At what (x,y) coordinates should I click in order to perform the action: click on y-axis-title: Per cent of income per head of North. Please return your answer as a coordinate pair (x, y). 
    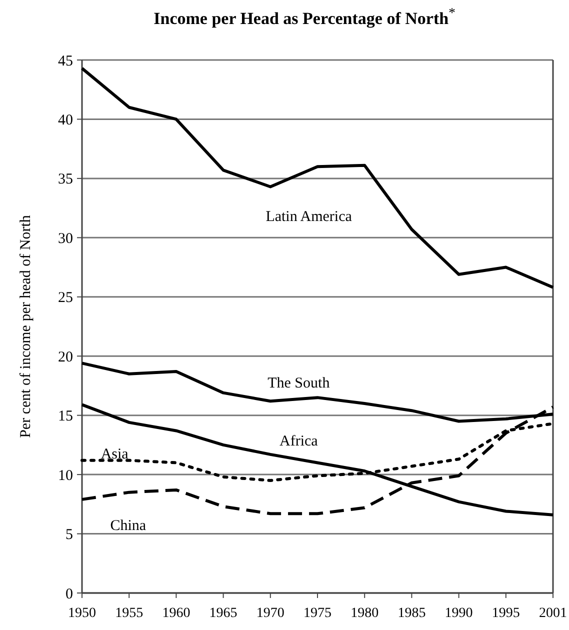
    Looking at the image, I should click on (26, 326).